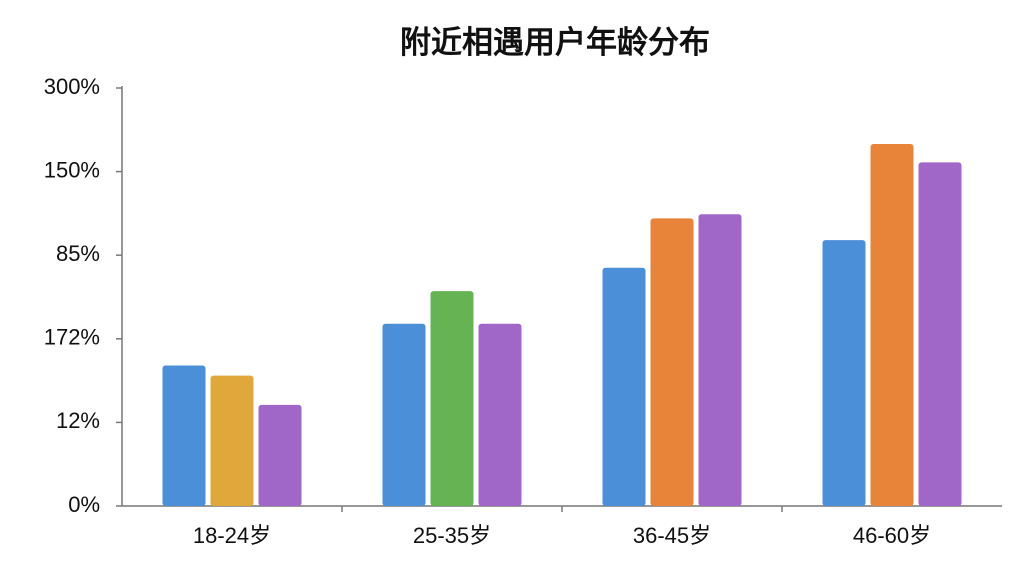 The image size is (1024, 576). Describe the element at coordinates (72, 337) in the screenshot. I see `y-tick-label: 172%` at that location.